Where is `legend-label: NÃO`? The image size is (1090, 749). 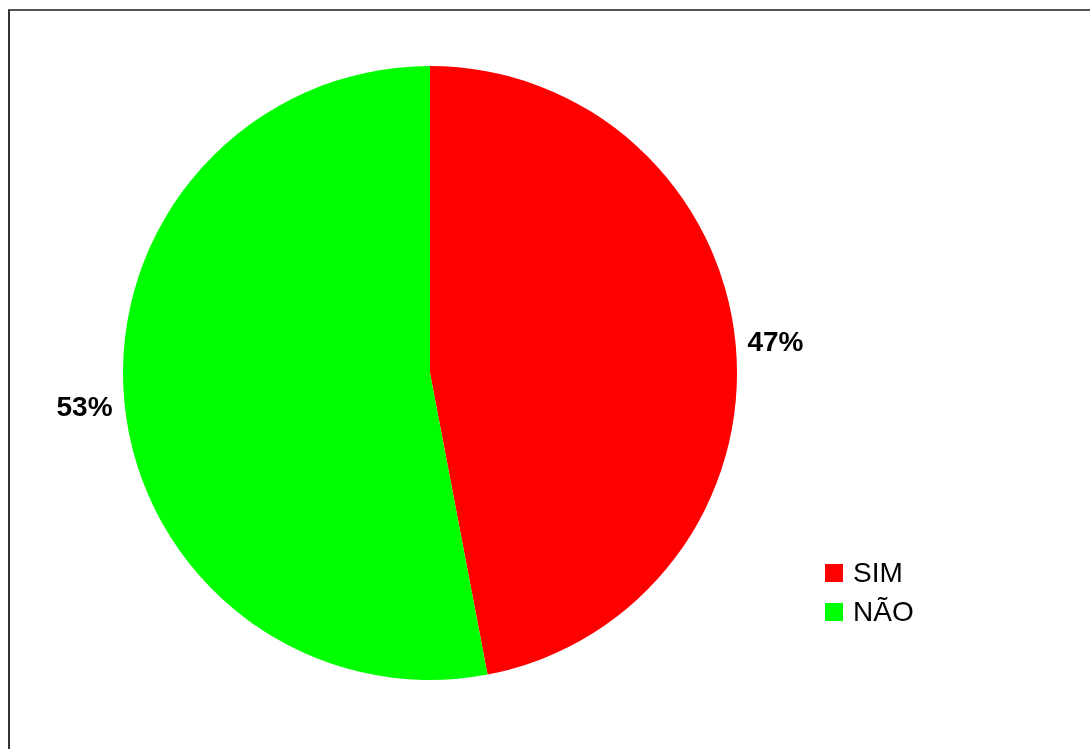
legend-label: NÃO is located at coordinates (883, 612).